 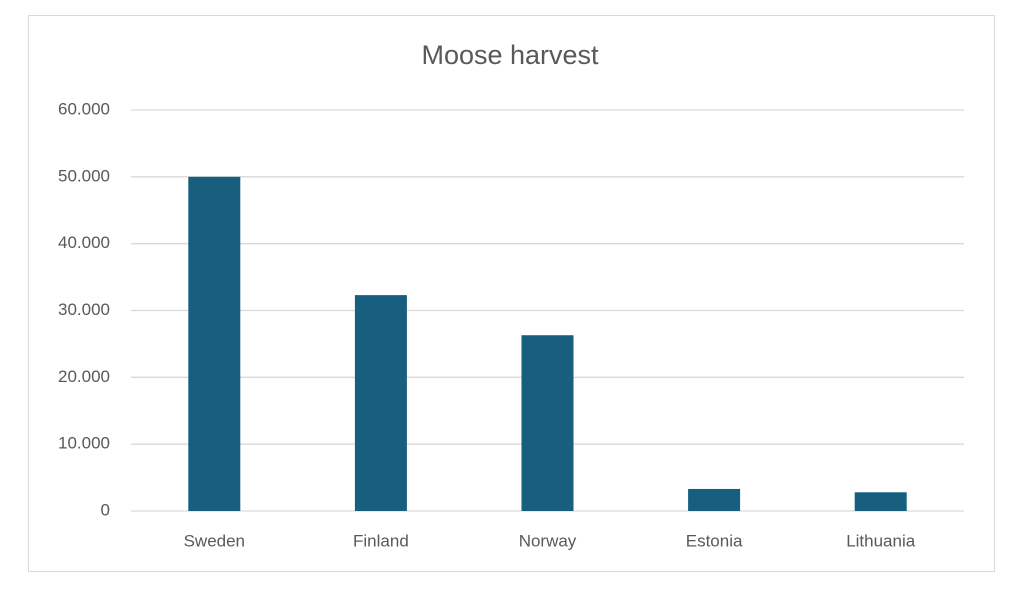 What do you see at coordinates (84, 108) in the screenshot?
I see `y-tick-label: 60.000` at bounding box center [84, 108].